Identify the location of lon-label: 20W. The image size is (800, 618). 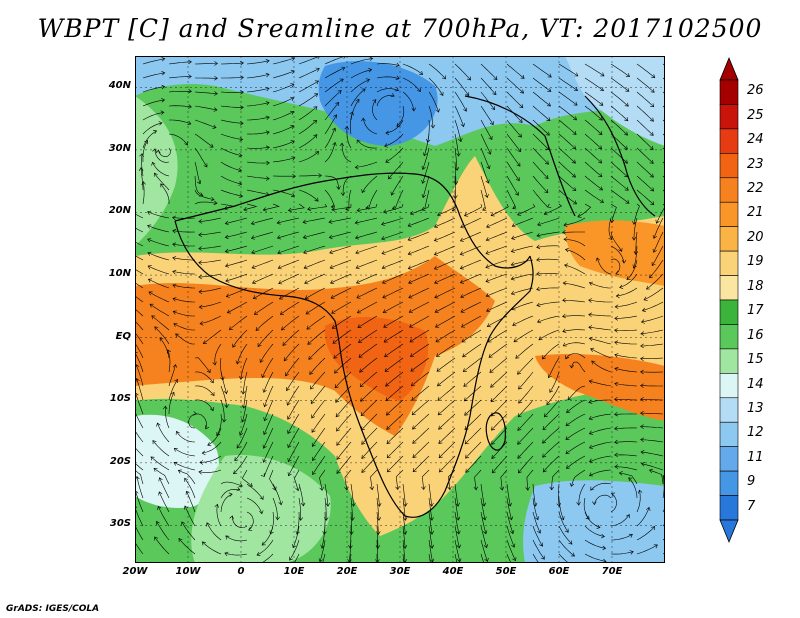
(135, 571).